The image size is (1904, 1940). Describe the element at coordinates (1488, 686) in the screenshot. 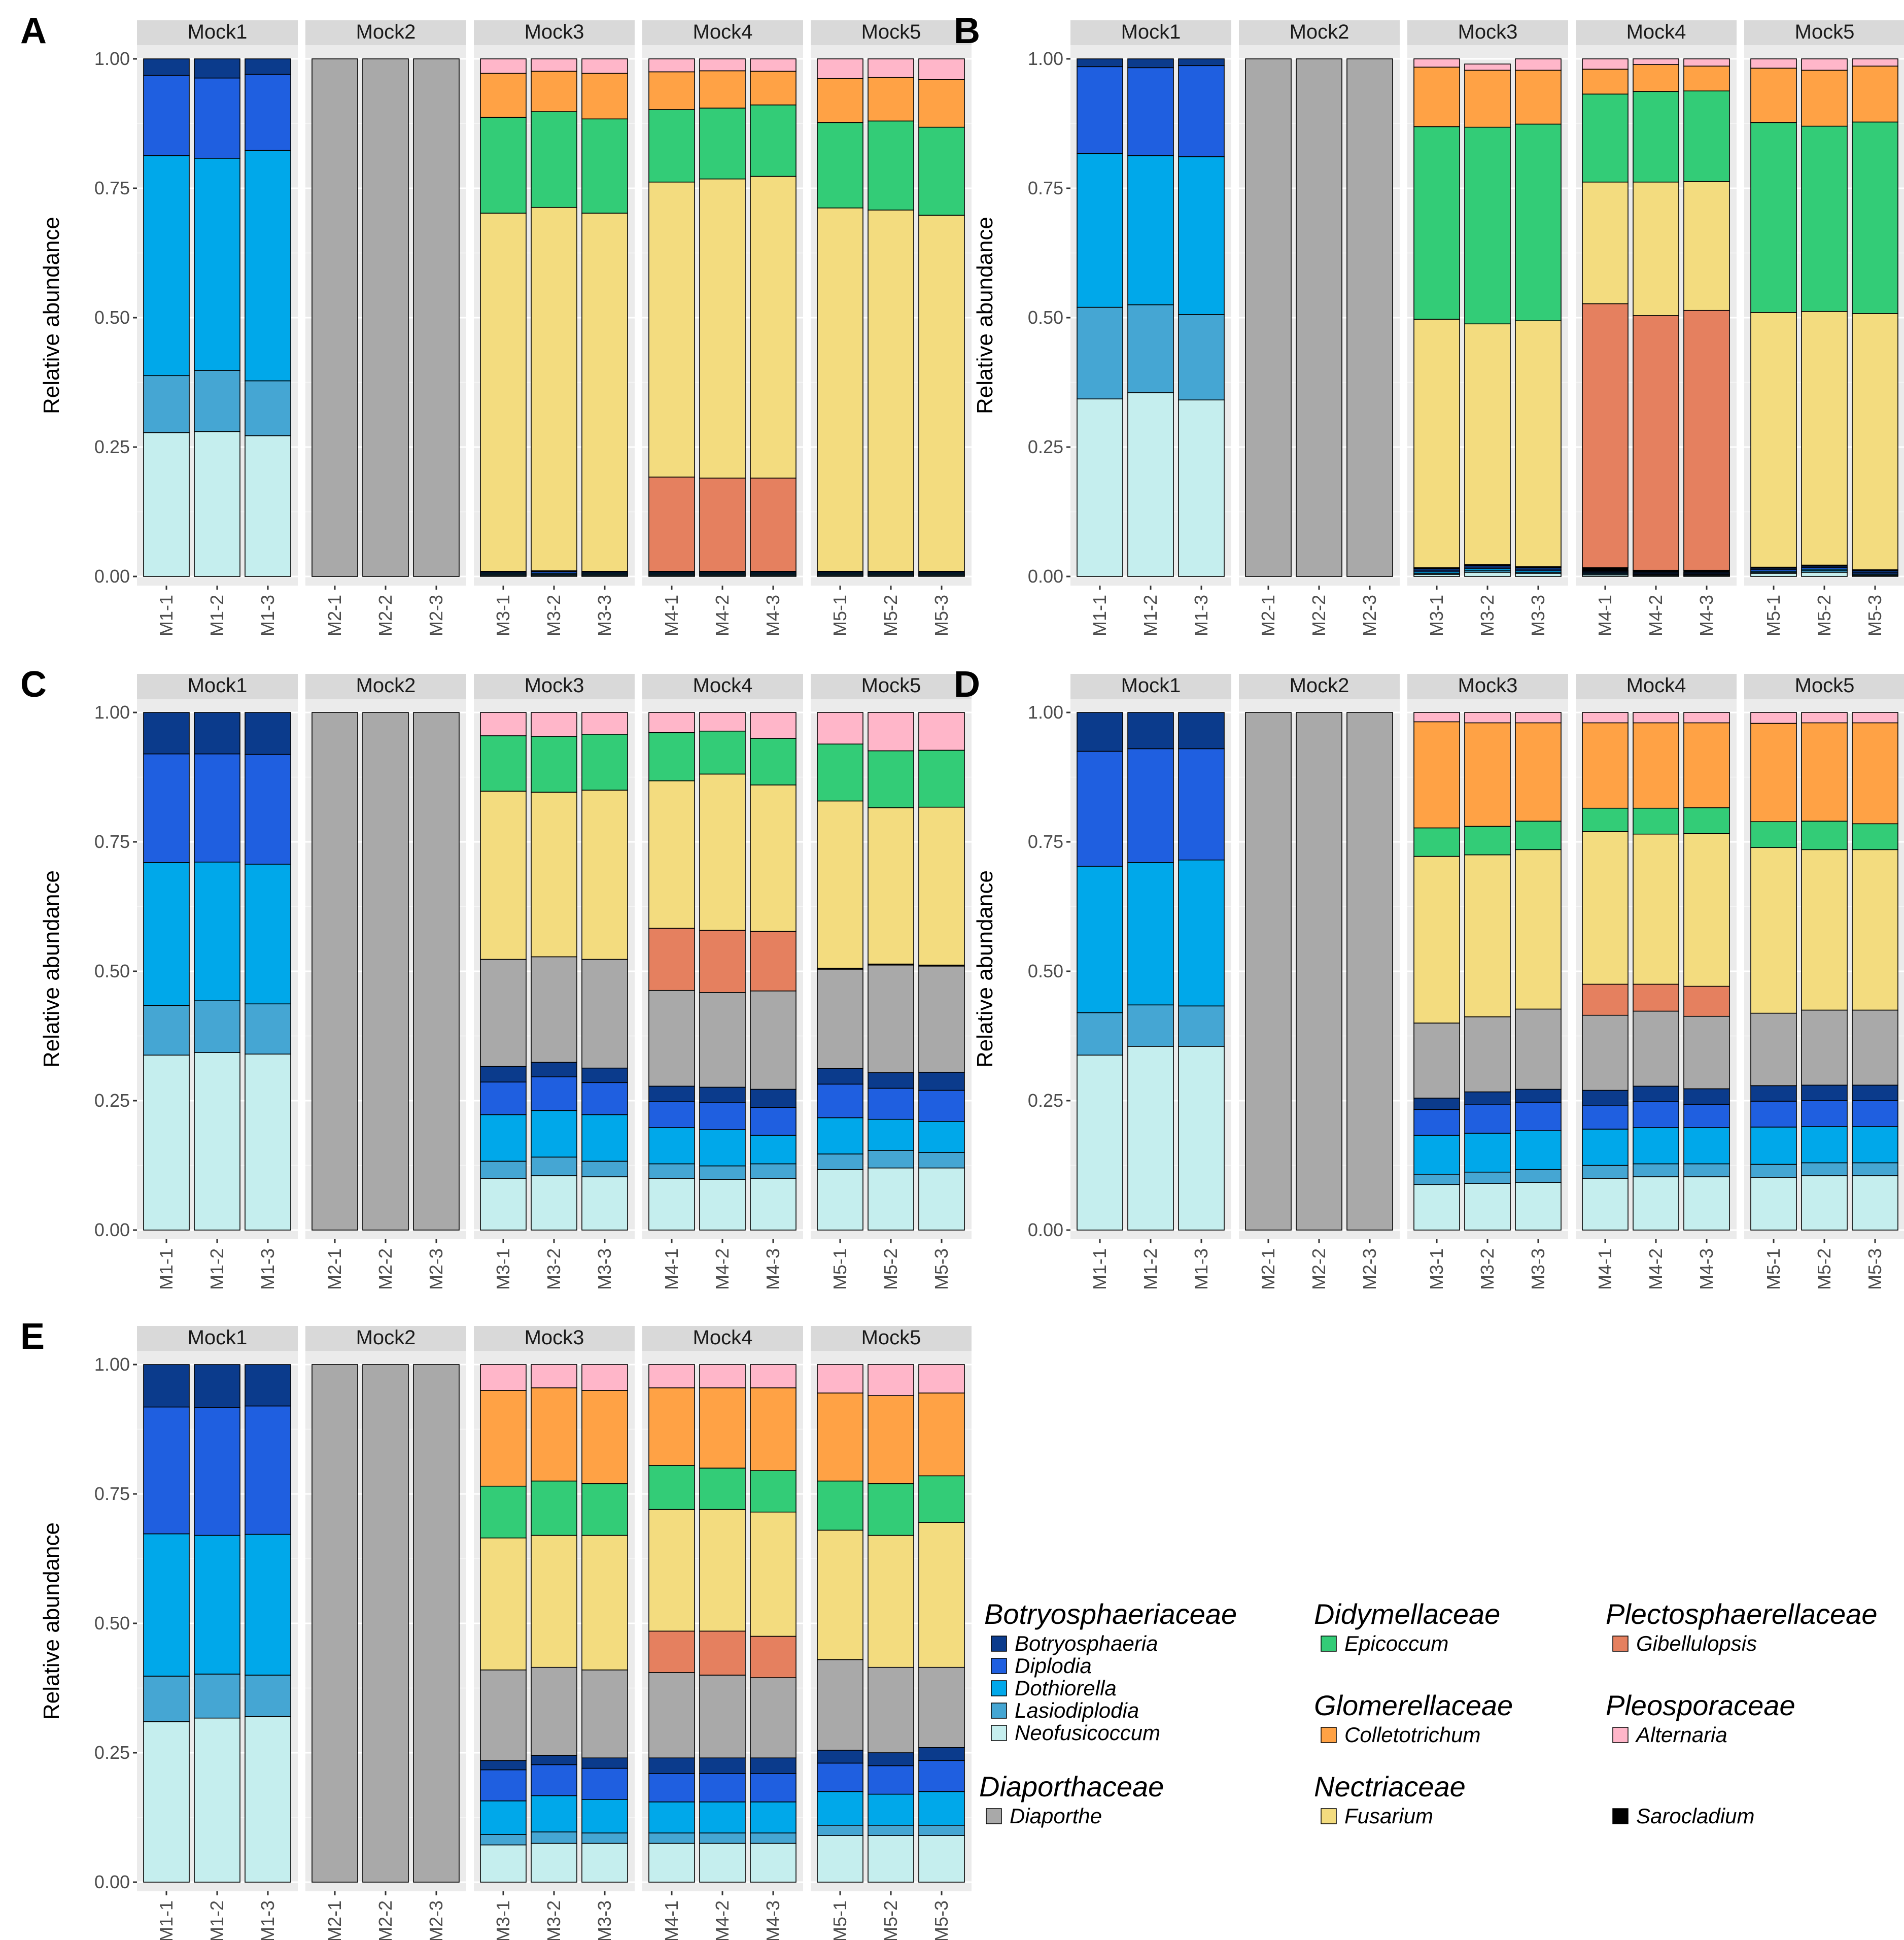

I see `facet-strip-label: Mock3` at that location.